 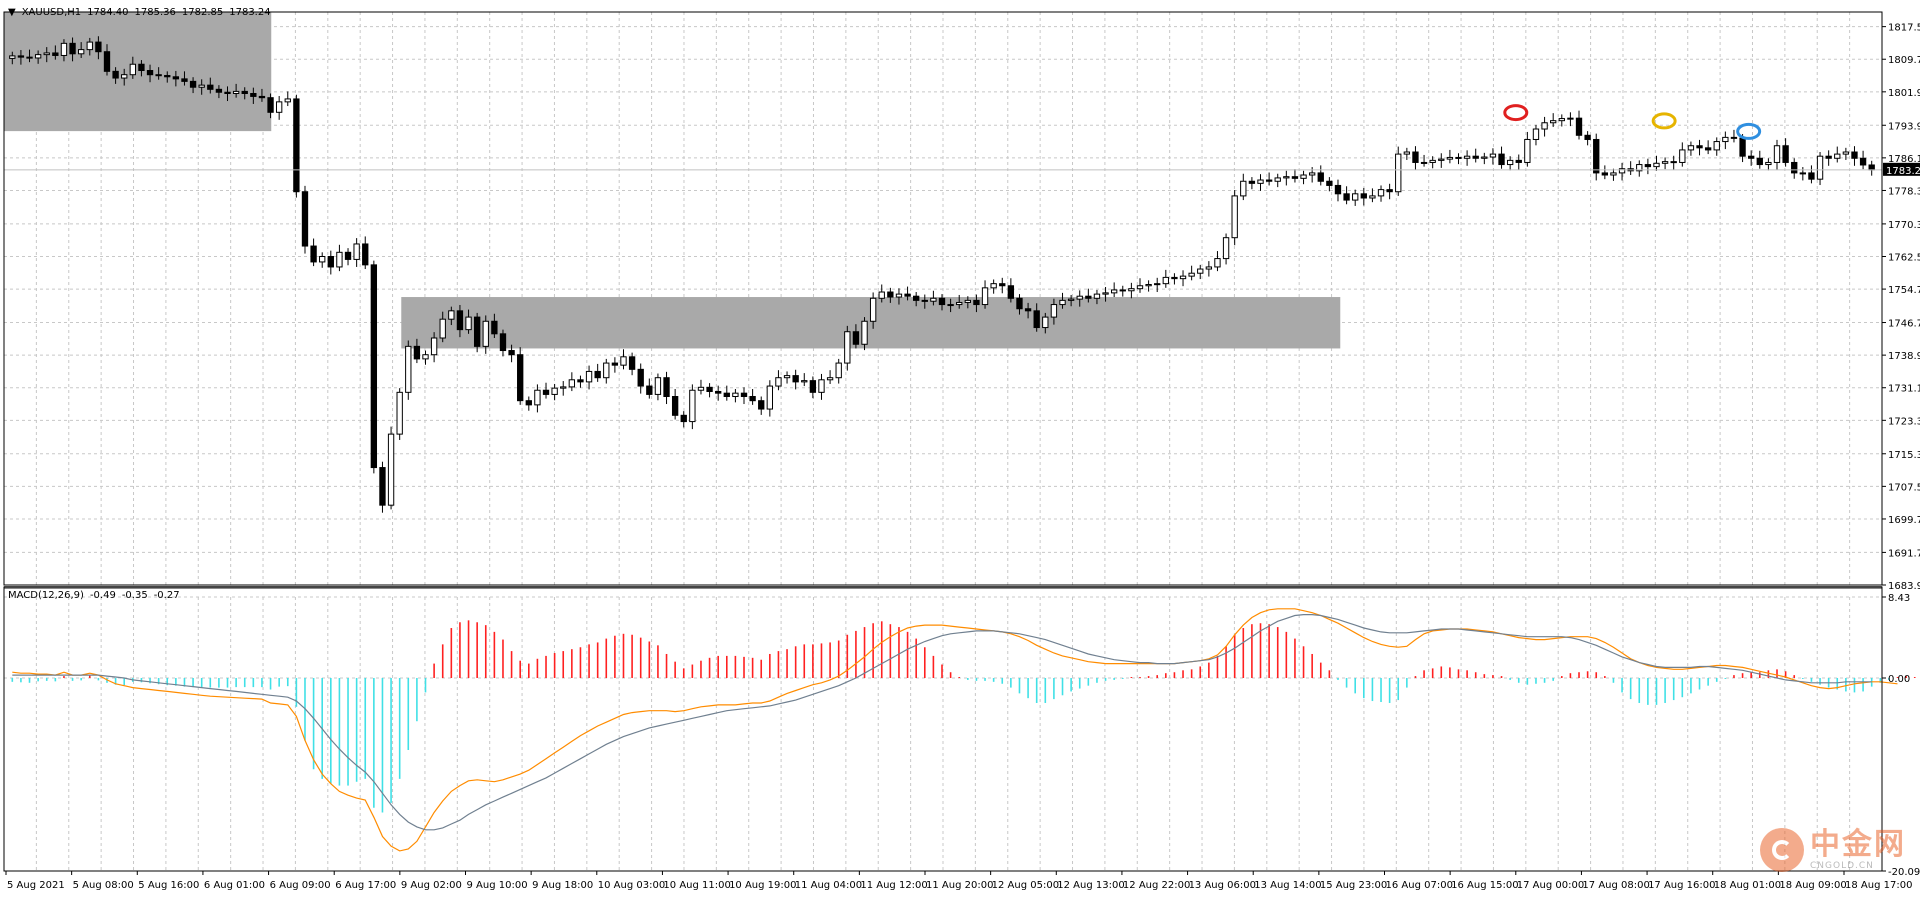 I want to click on ohlc-low: 1782.85, so click(x=202, y=12).